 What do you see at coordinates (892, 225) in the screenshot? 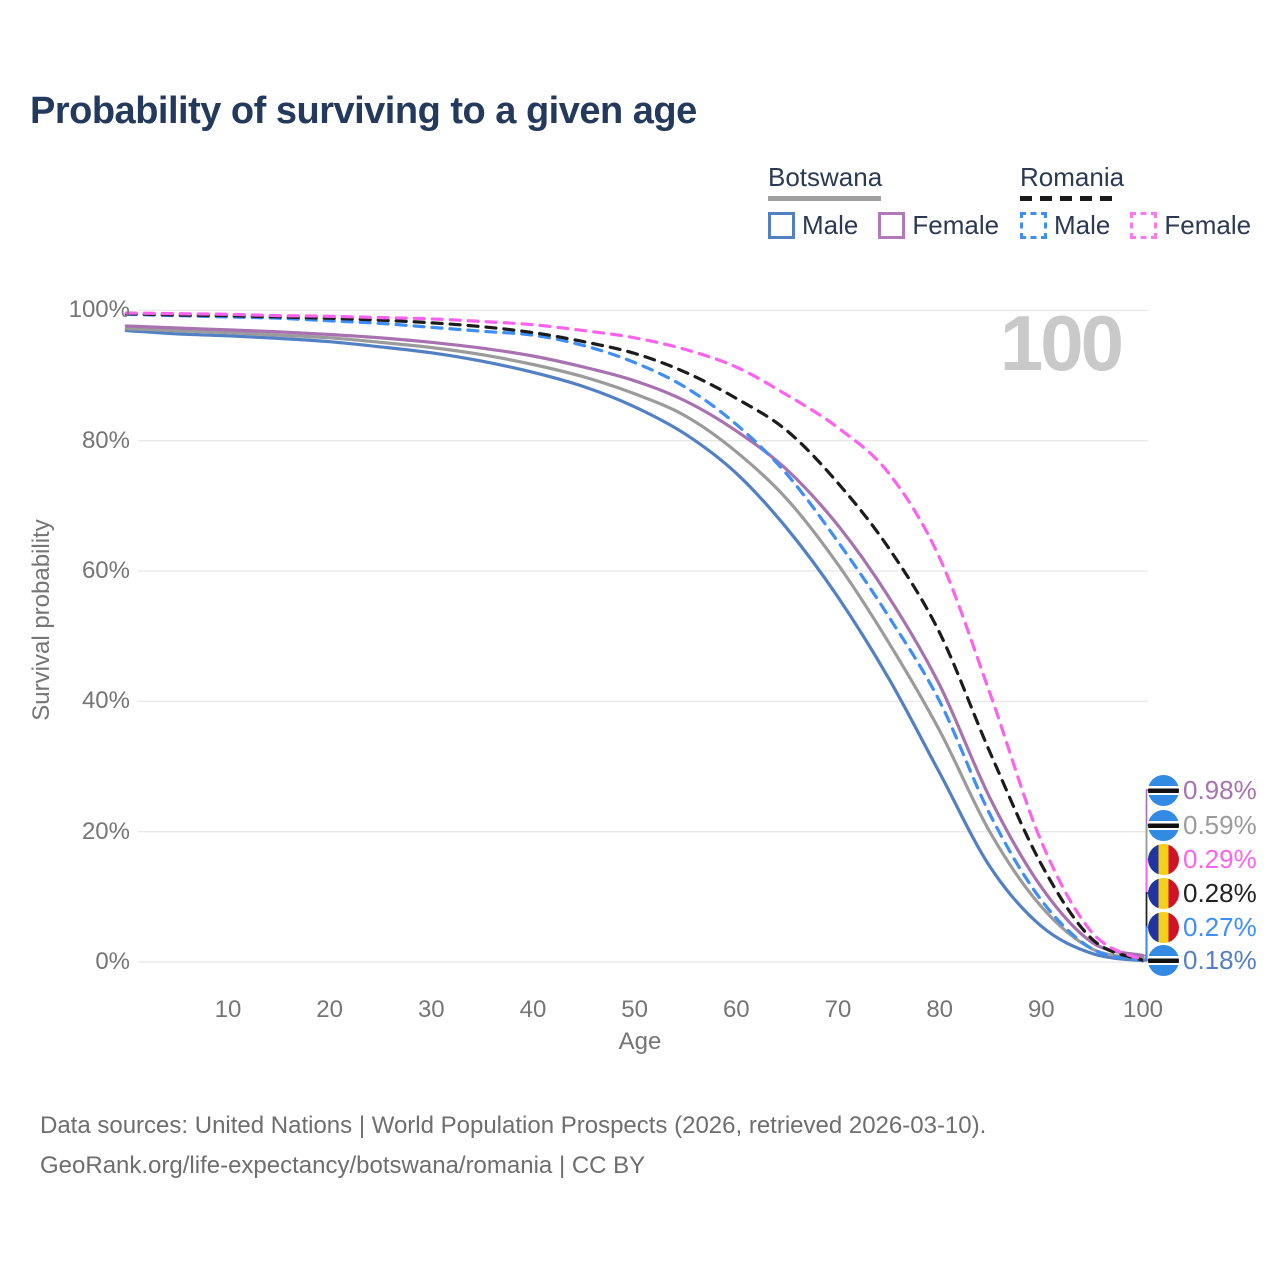
I see `botswana-female-checkbox` at bounding box center [892, 225].